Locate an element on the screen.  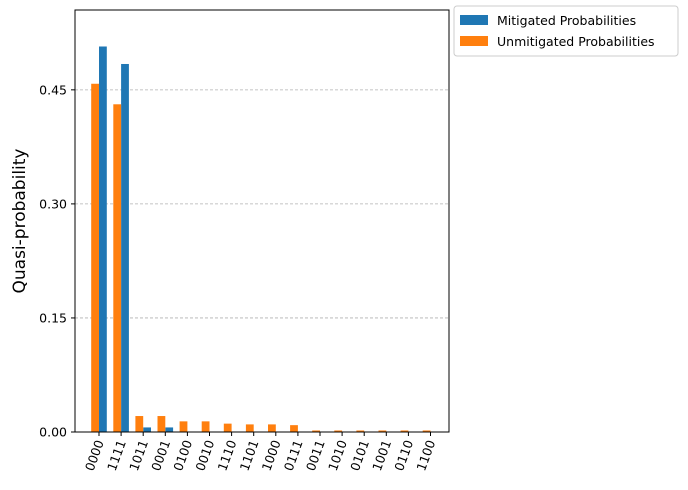
y-tick-label: 0.30 is located at coordinates (53, 203).